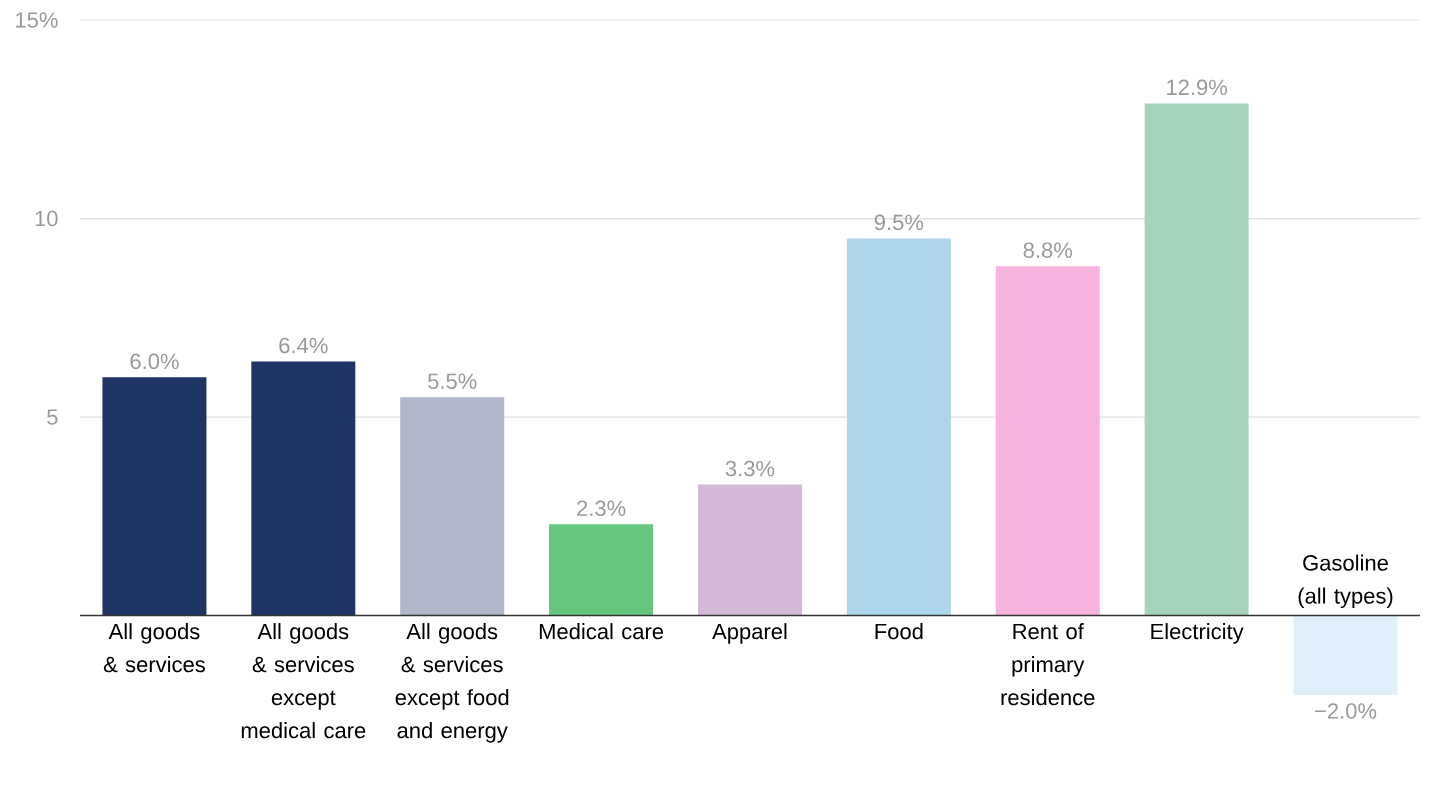 Image resolution: width=1429 pixels, height=796 pixels. What do you see at coordinates (899, 222) in the screenshot?
I see `data-label: 9.5%` at bounding box center [899, 222].